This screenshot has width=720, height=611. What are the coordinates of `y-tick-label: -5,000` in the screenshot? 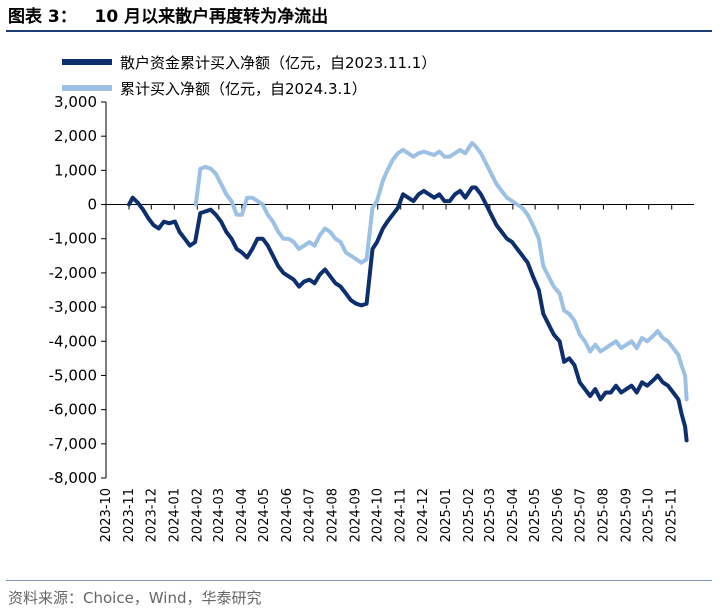 It's located at (73, 375).